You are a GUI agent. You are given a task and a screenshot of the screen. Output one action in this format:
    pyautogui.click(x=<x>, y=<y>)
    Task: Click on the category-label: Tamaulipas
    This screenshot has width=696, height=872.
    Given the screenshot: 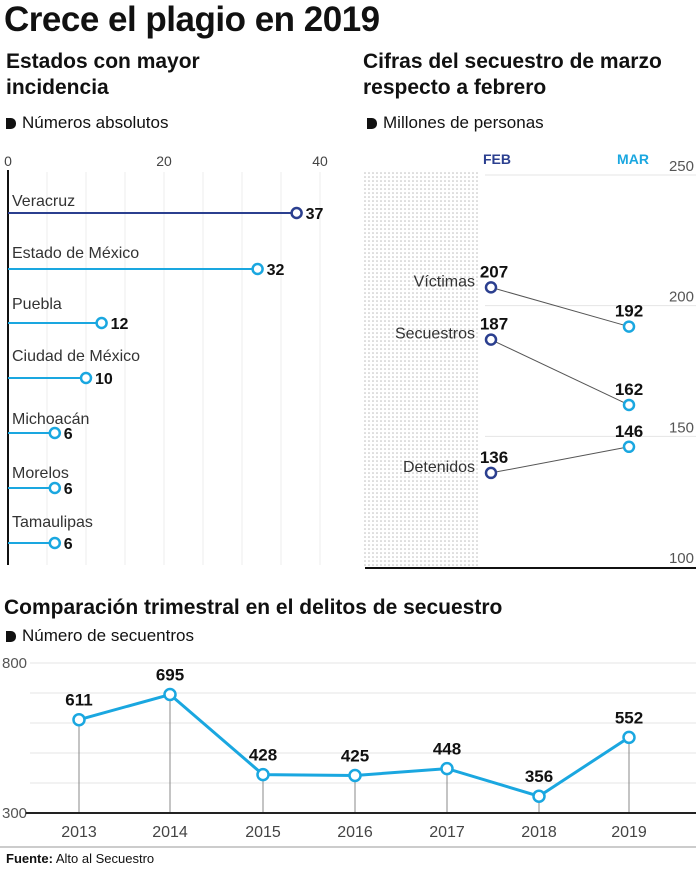 What is the action you would take?
    pyautogui.click(x=52, y=522)
    